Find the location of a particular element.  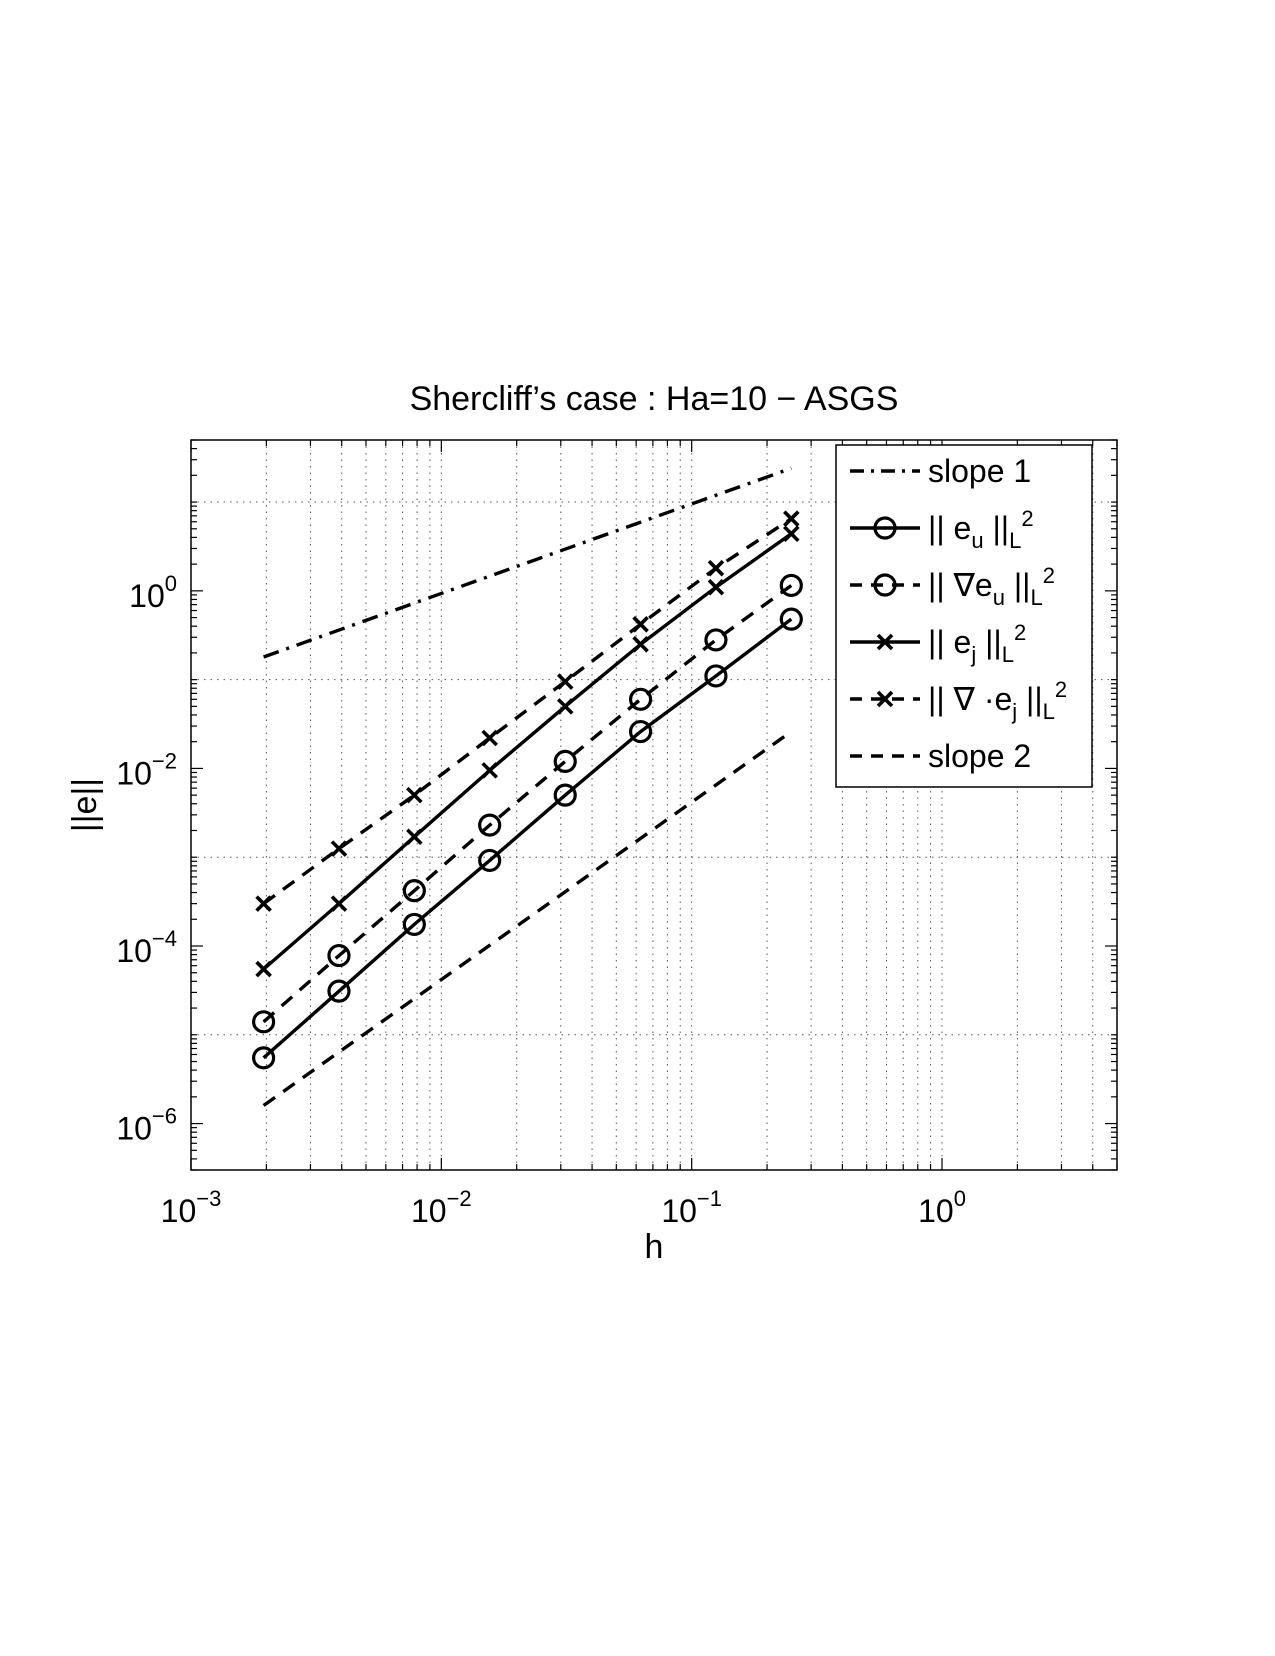

legend-entry: || eu ||L2 is located at coordinates (942, 529).